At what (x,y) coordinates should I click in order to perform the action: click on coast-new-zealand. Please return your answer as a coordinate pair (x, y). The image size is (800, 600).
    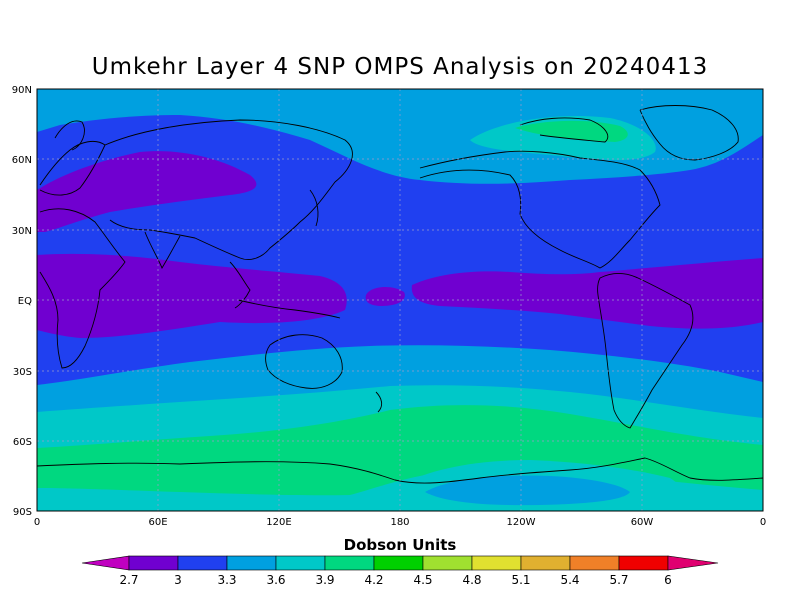
    Looking at the image, I should click on (379, 402).